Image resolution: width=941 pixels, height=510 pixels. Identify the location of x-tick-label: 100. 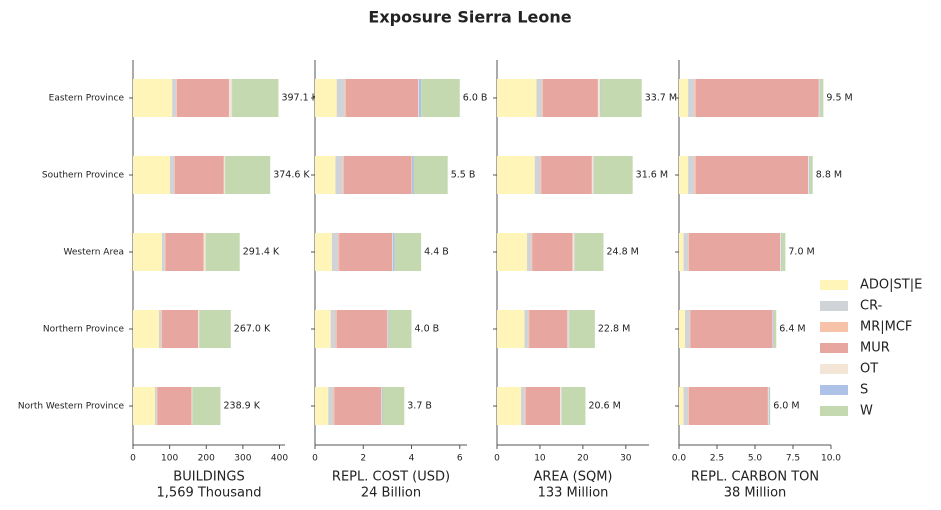
(169, 459).